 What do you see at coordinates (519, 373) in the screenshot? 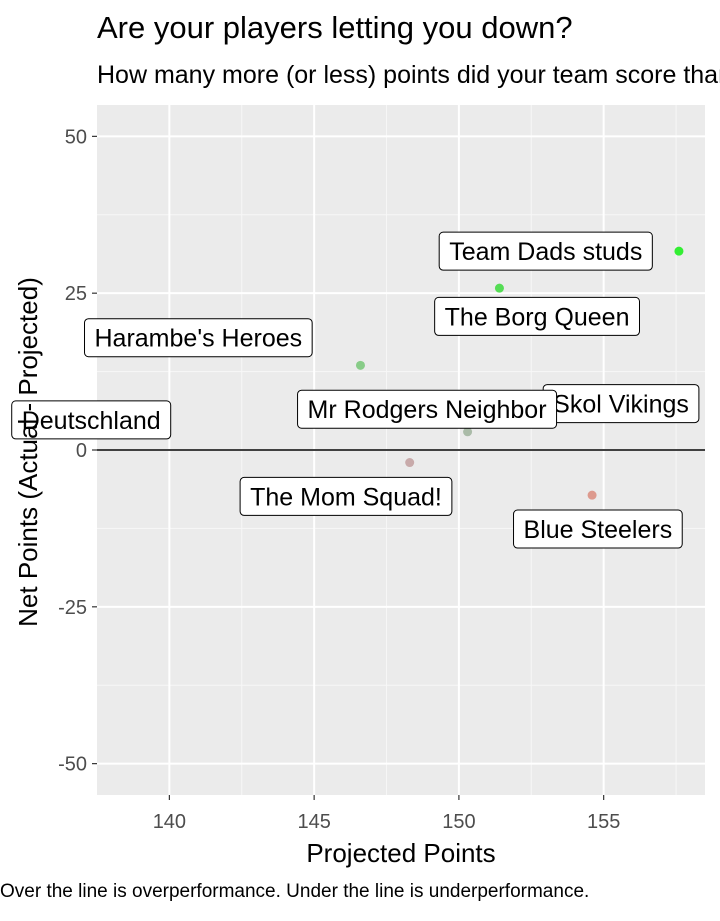
I see `data-points` at bounding box center [519, 373].